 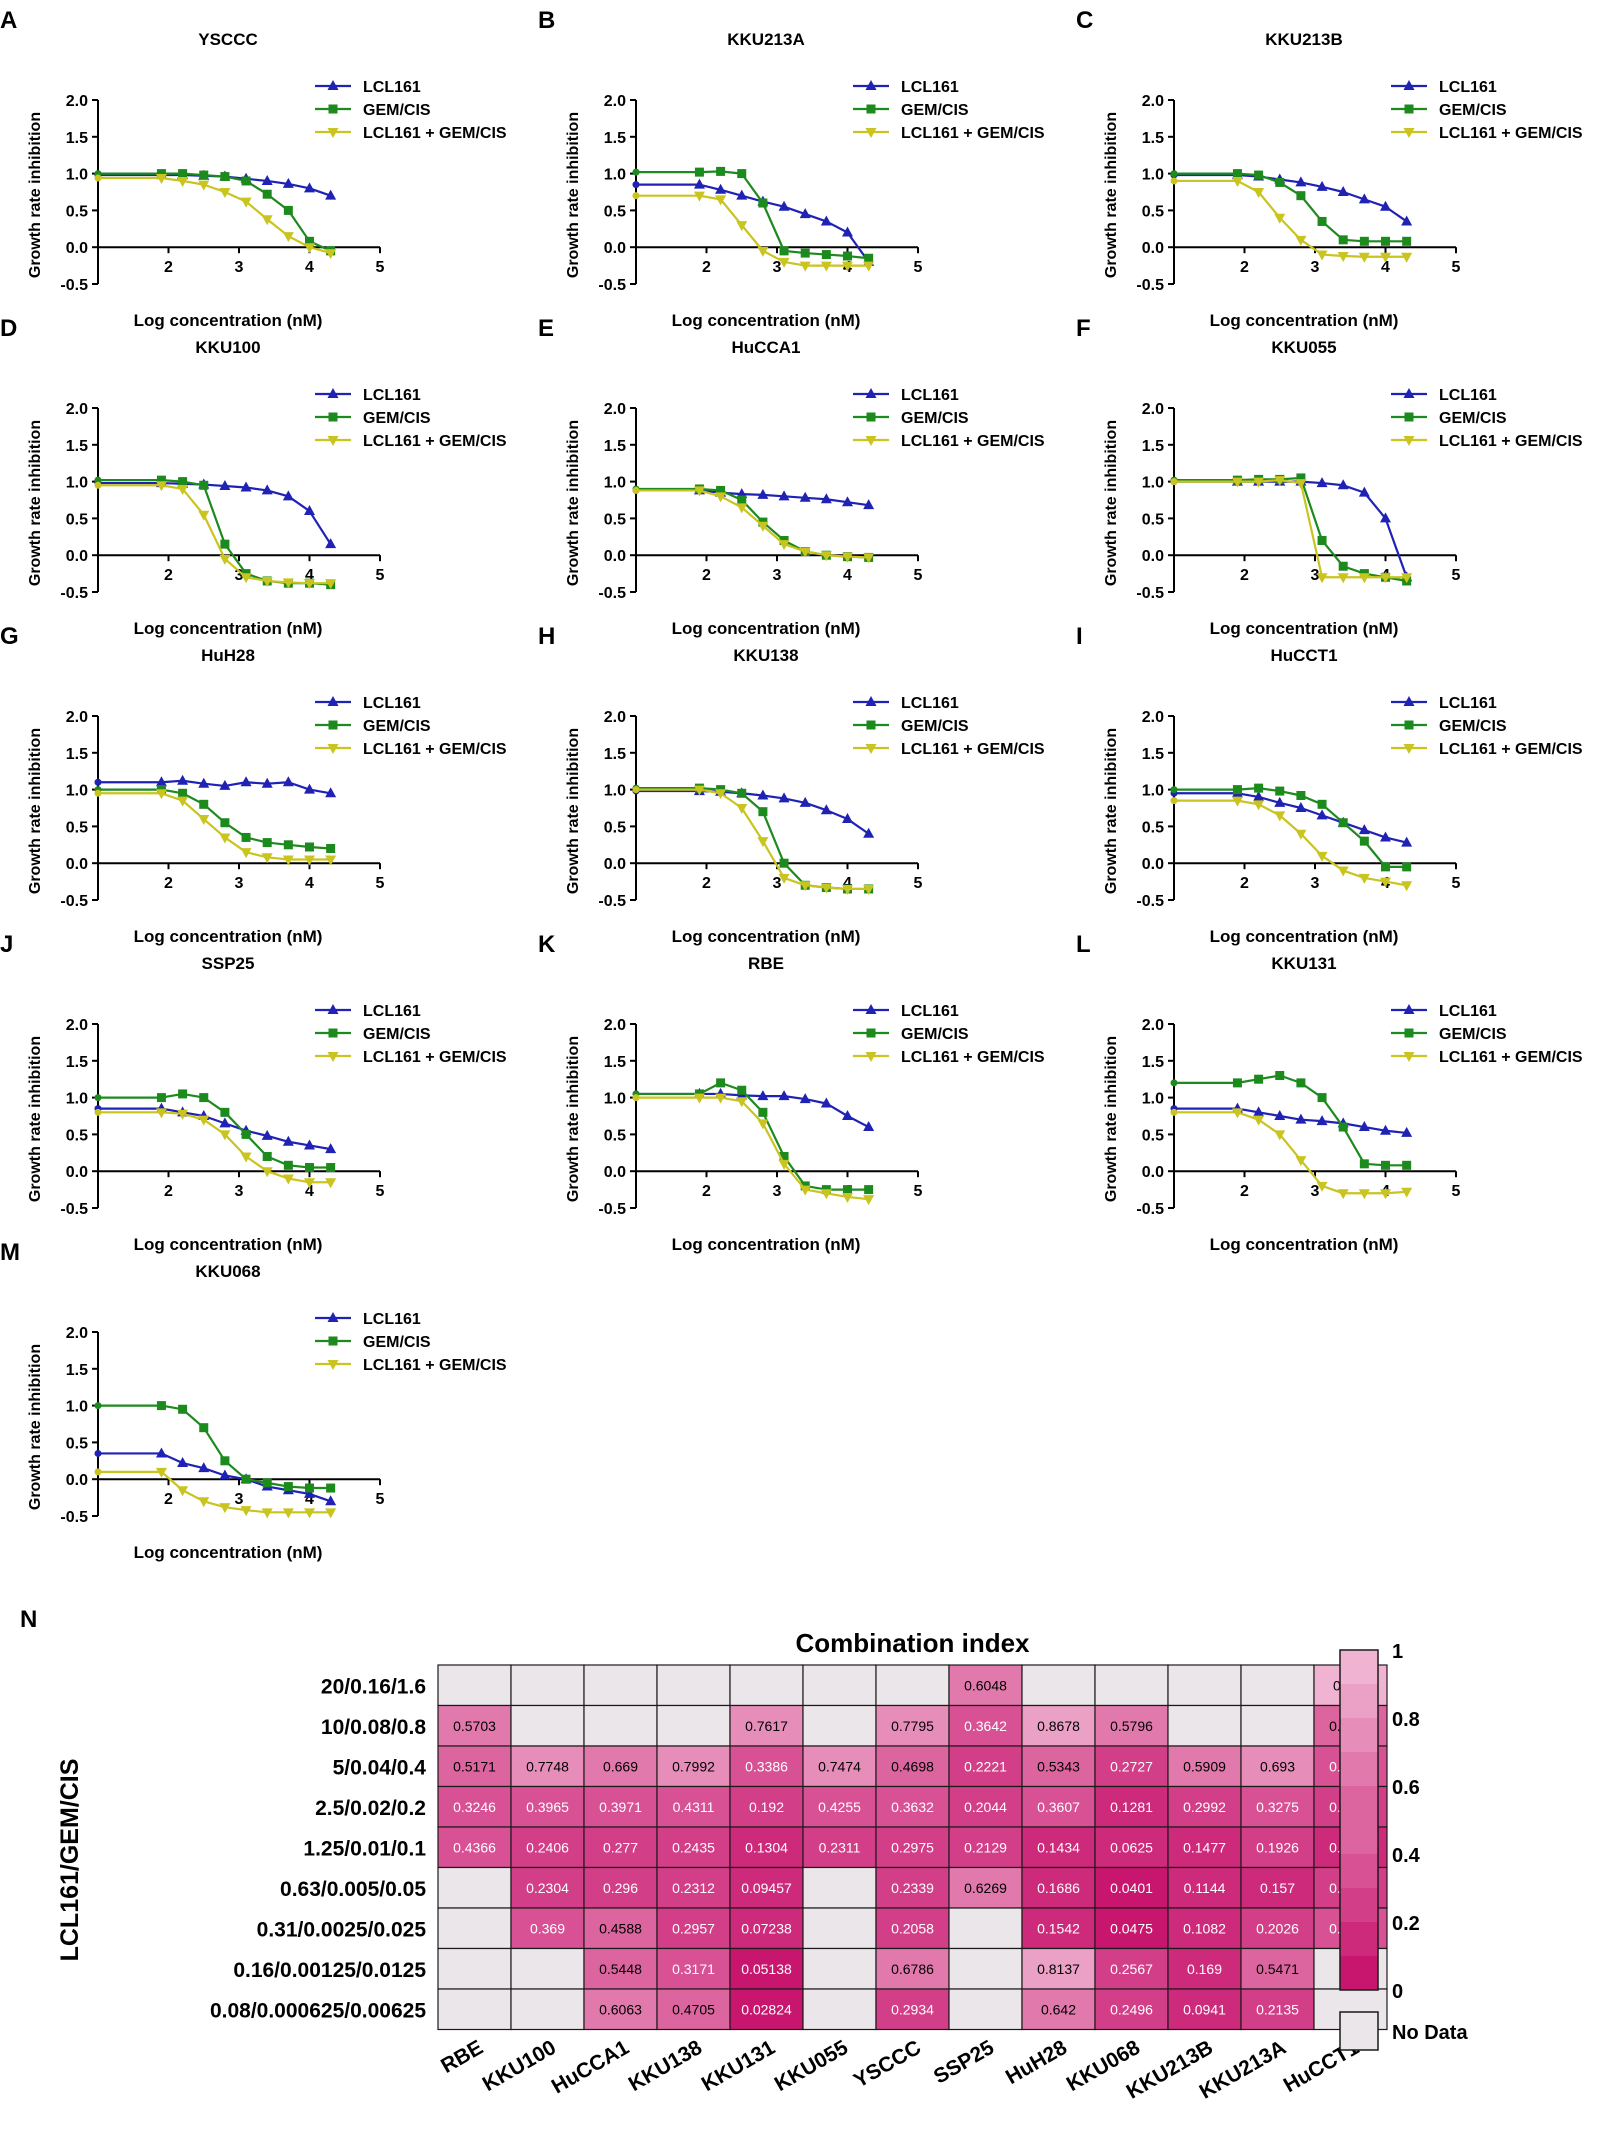 What do you see at coordinates (1131, 1928) in the screenshot?
I see `heatmap-cell-value: 0.0475` at bounding box center [1131, 1928].